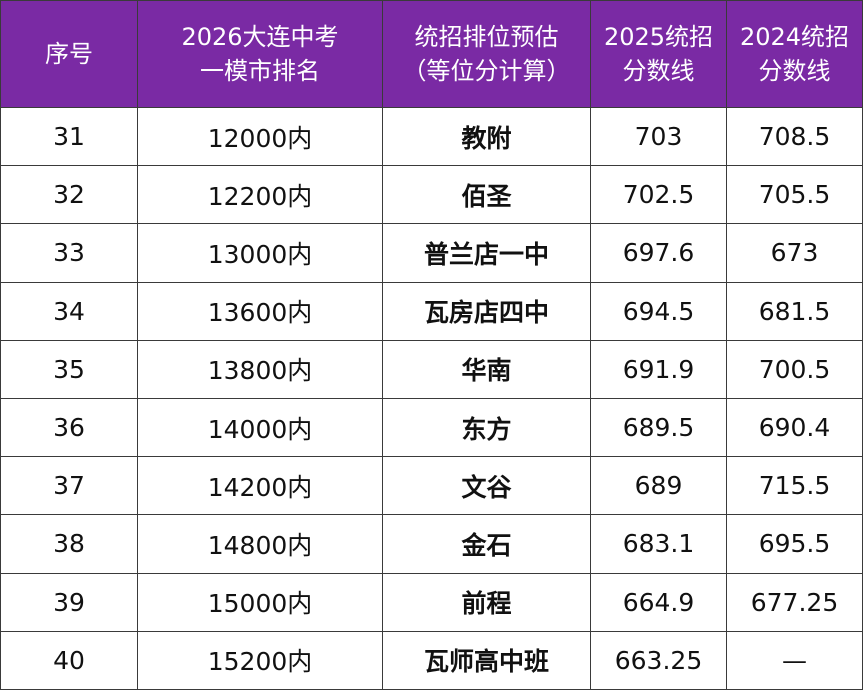 The image size is (863, 691). I want to click on table-row: 37 14200内 文谷 689 715.5, so click(431, 486).